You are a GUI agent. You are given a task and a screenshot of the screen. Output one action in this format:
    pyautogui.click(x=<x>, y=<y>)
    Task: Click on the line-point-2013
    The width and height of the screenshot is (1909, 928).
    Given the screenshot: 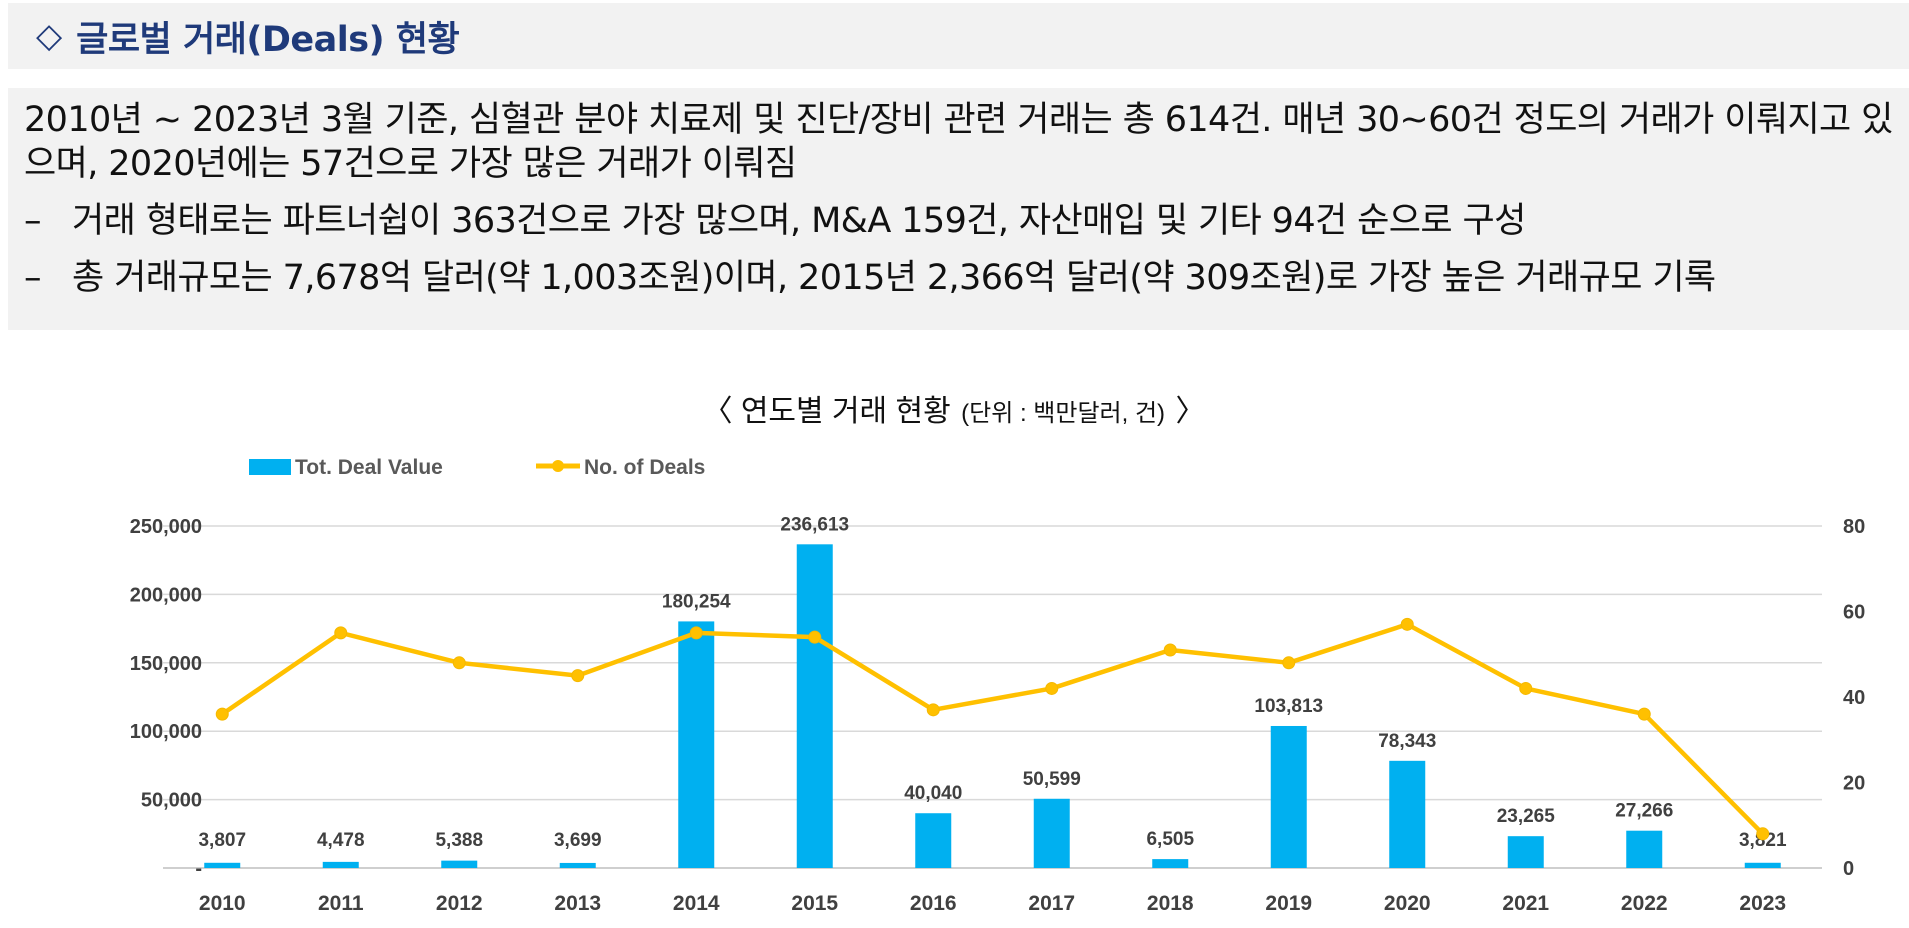 What is the action you would take?
    pyautogui.click(x=578, y=676)
    